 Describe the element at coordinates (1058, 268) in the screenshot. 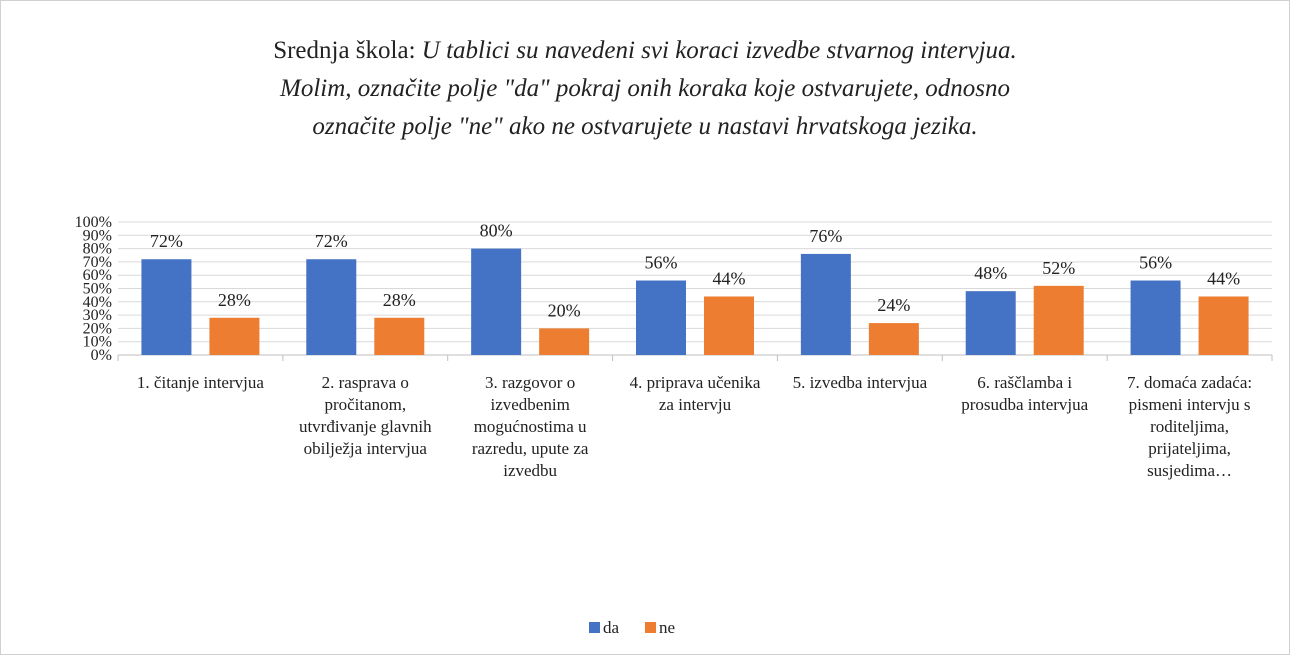

I see `data-label: 52%` at that location.